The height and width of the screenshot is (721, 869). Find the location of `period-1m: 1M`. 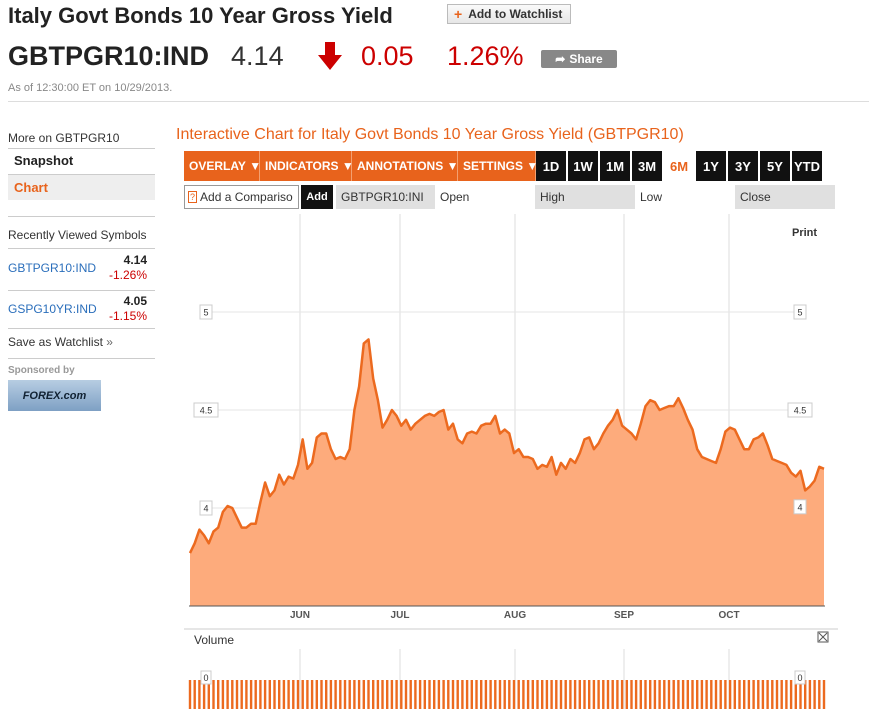

period-1m: 1M is located at coordinates (616, 166).